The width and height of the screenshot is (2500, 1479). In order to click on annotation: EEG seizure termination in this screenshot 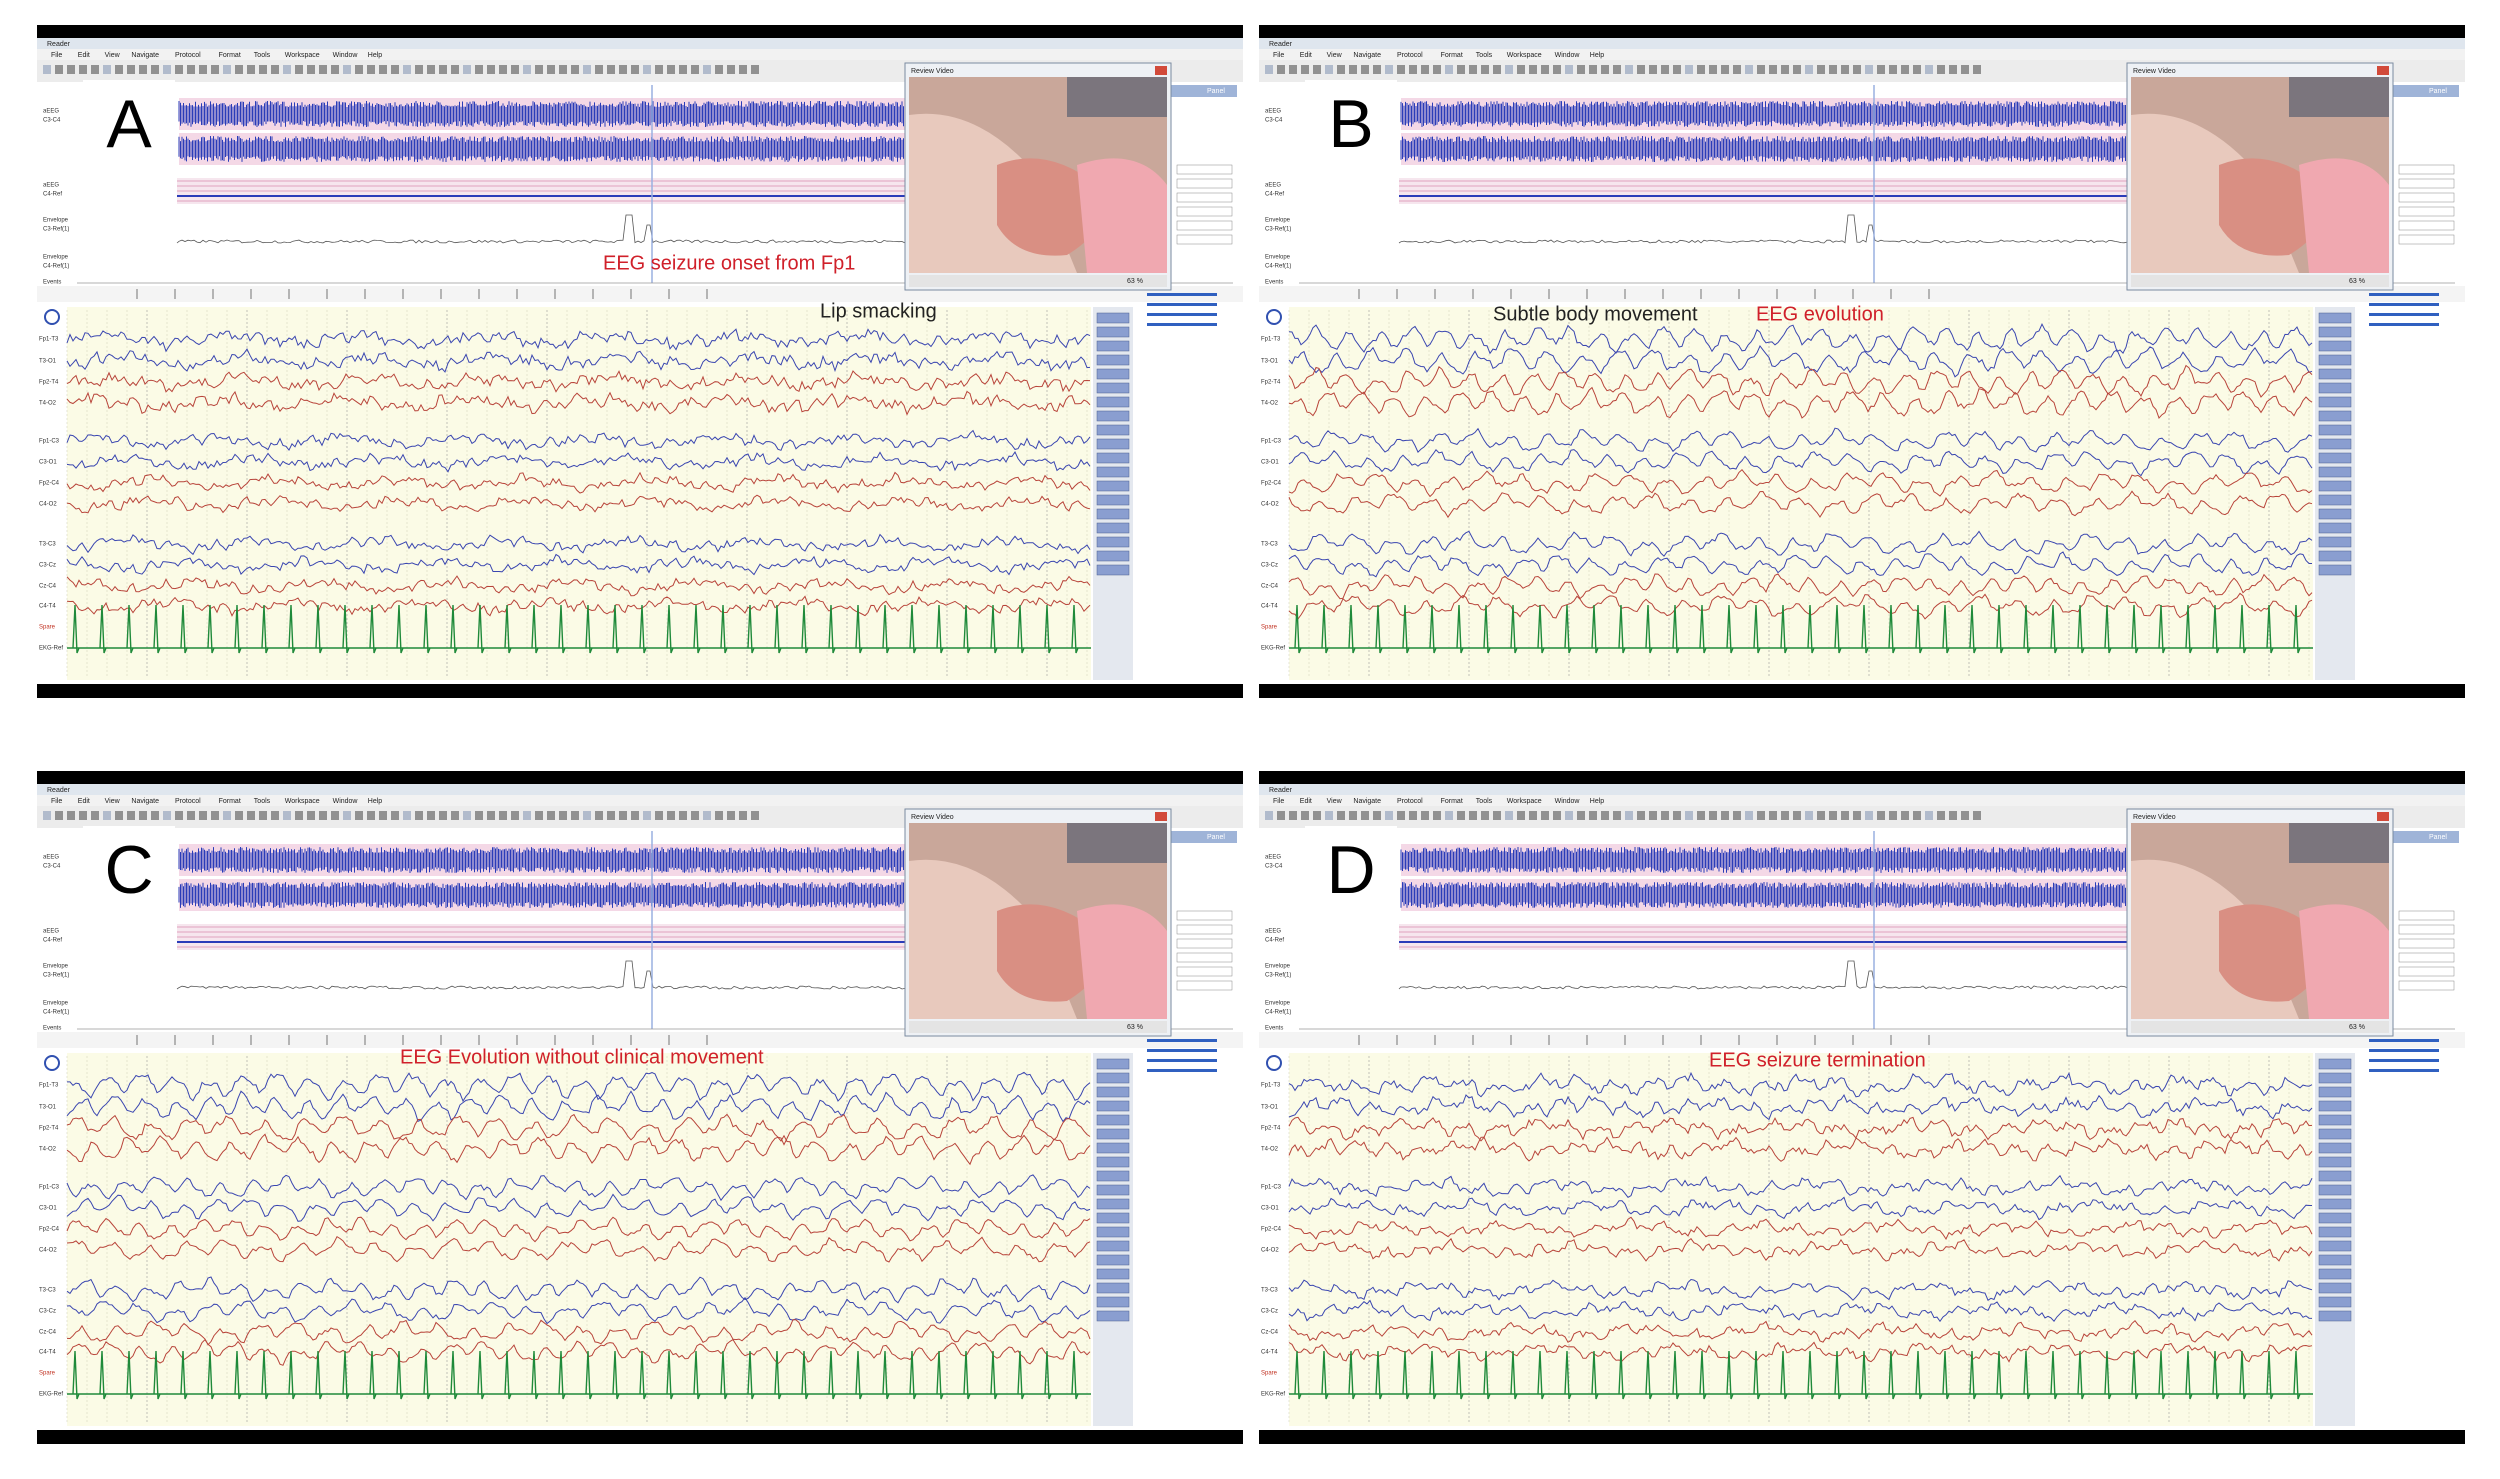, I will do `click(1817, 1060)`.